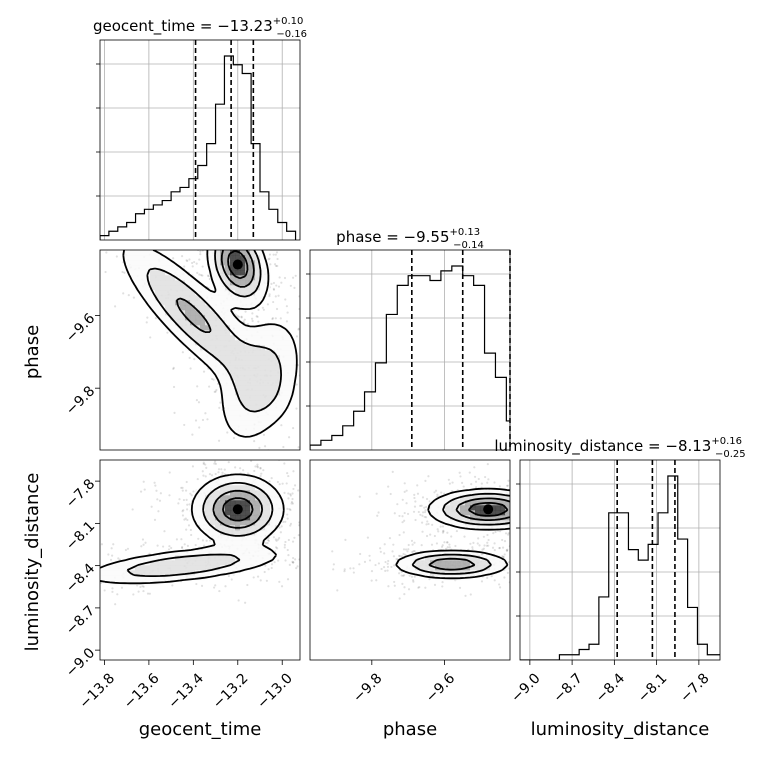  Describe the element at coordinates (170, 535) in the screenshot. I see `panel-content` at that location.